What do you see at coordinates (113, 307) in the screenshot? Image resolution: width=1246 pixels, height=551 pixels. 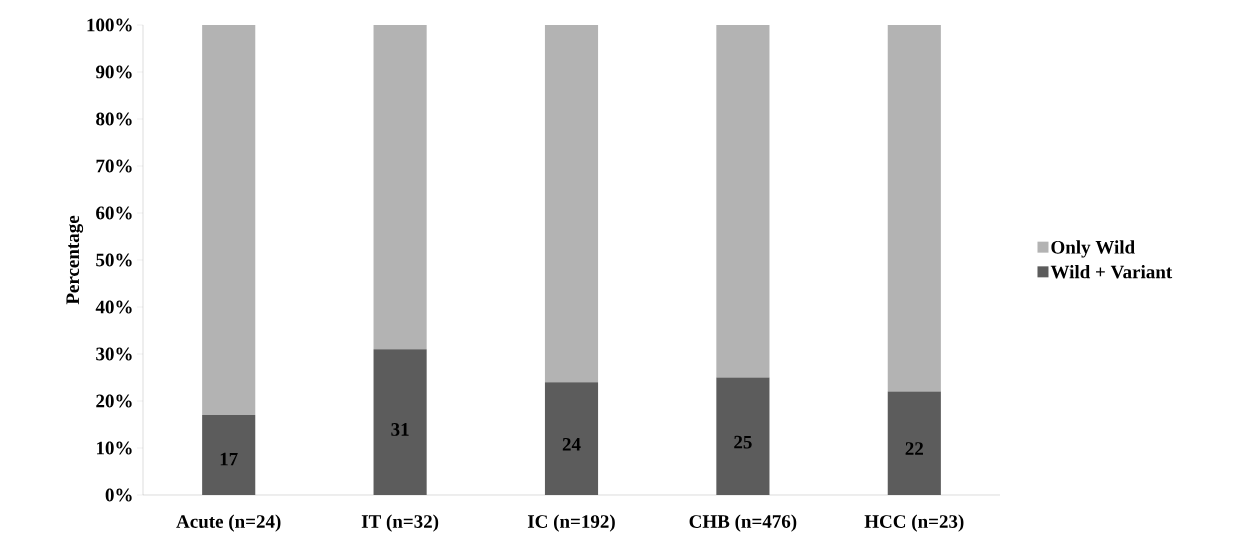 I see `y-tick-label: 40%` at bounding box center [113, 307].